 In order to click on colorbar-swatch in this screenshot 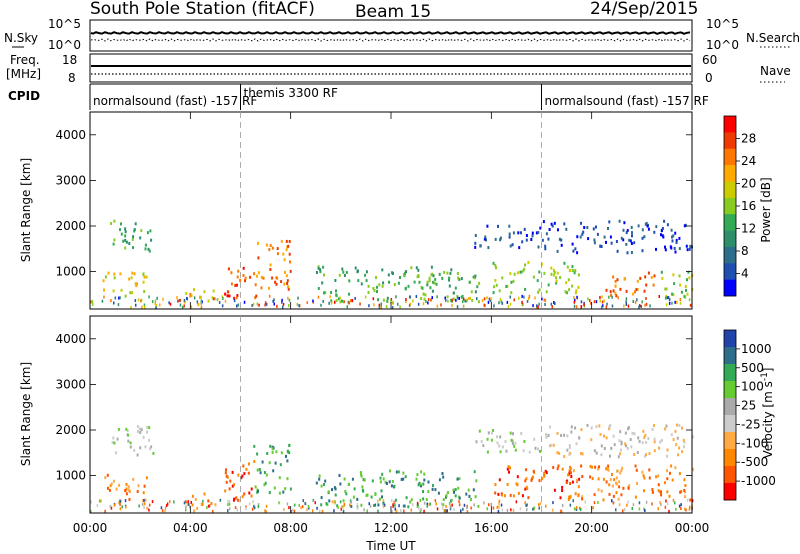, I will do `click(730, 441)`.